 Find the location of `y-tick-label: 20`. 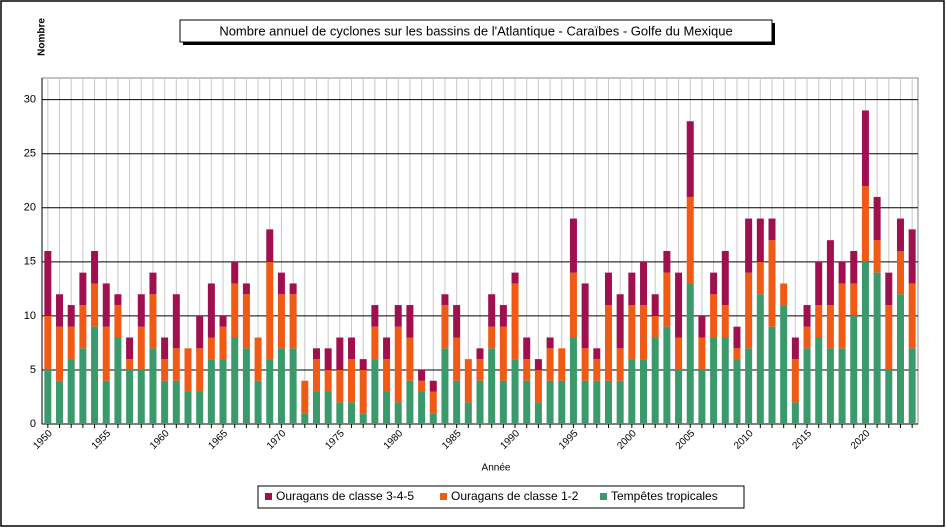

y-tick-label: 20 is located at coordinates (30, 208).